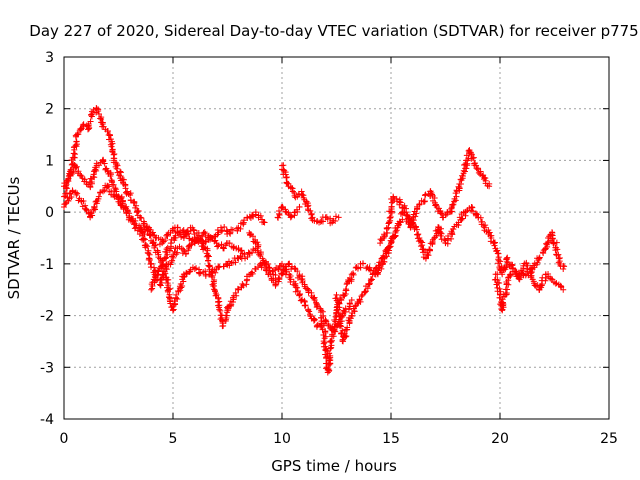 This screenshot has width=640, height=480. Describe the element at coordinates (391, 439) in the screenshot. I see `x-tick-label: 15` at that location.